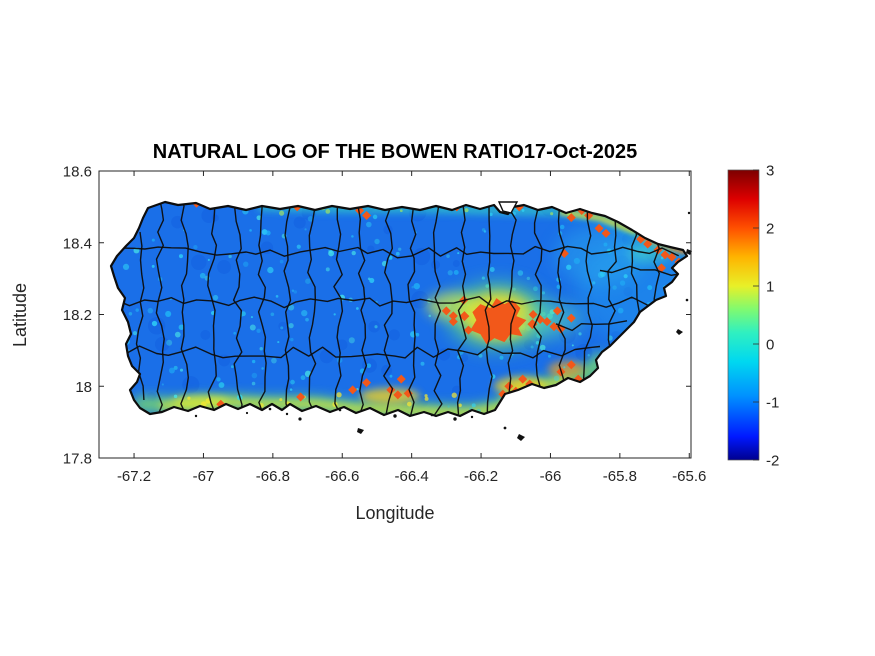 The image size is (875, 656). I want to click on x-tick-label: -65.8, so click(620, 476).